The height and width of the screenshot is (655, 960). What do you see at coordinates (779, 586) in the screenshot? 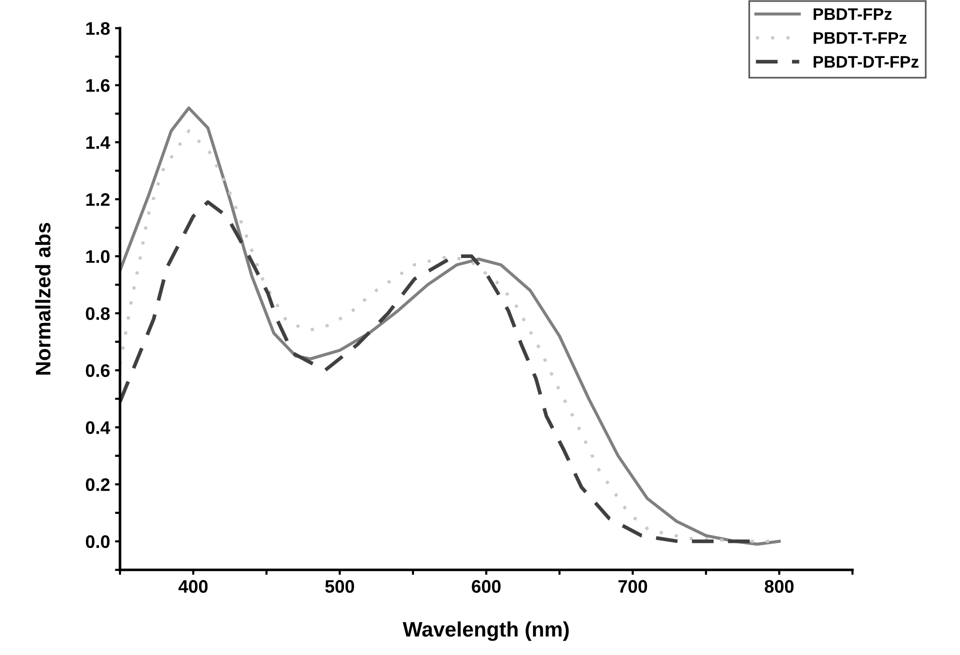
I see `x-tick-label: 800` at bounding box center [779, 586].